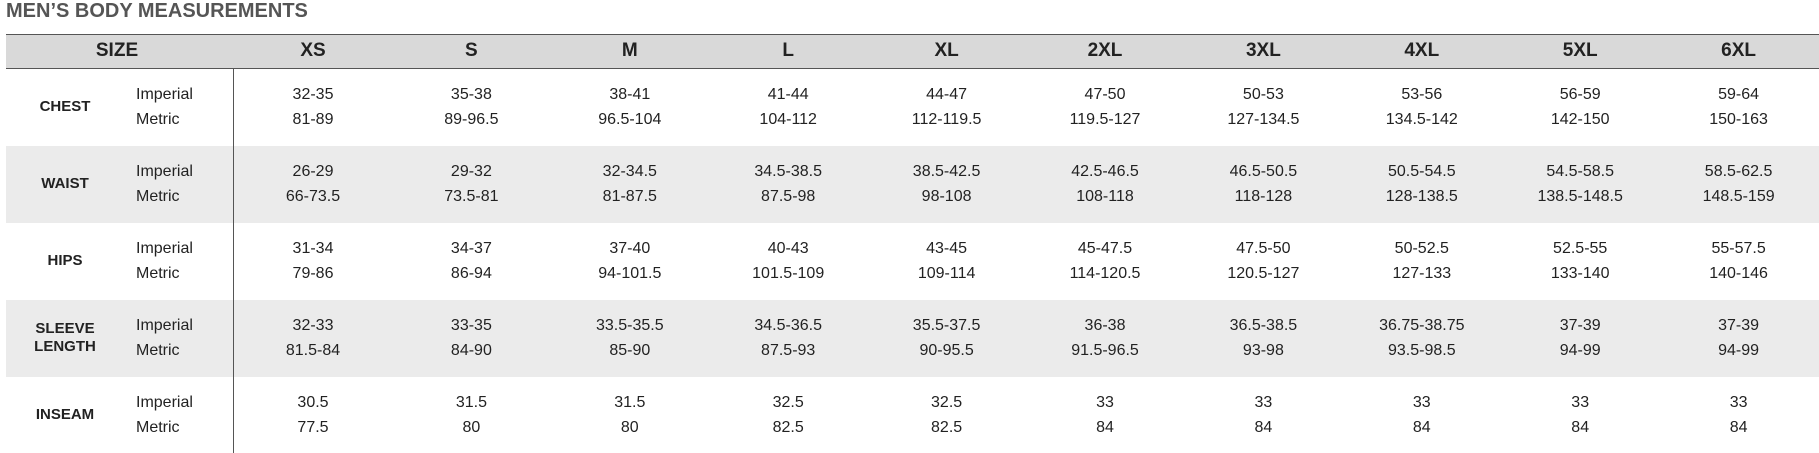  What do you see at coordinates (1580, 50) in the screenshot?
I see `column-header: 5XL` at bounding box center [1580, 50].